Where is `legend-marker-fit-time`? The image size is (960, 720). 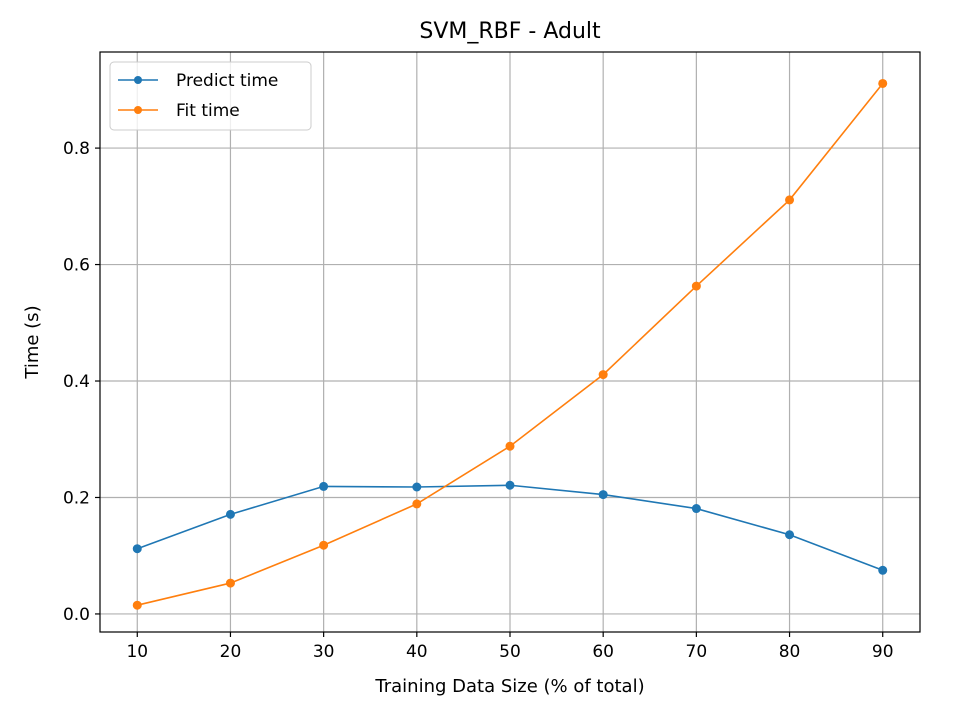 legend-marker-fit-time is located at coordinates (138, 110).